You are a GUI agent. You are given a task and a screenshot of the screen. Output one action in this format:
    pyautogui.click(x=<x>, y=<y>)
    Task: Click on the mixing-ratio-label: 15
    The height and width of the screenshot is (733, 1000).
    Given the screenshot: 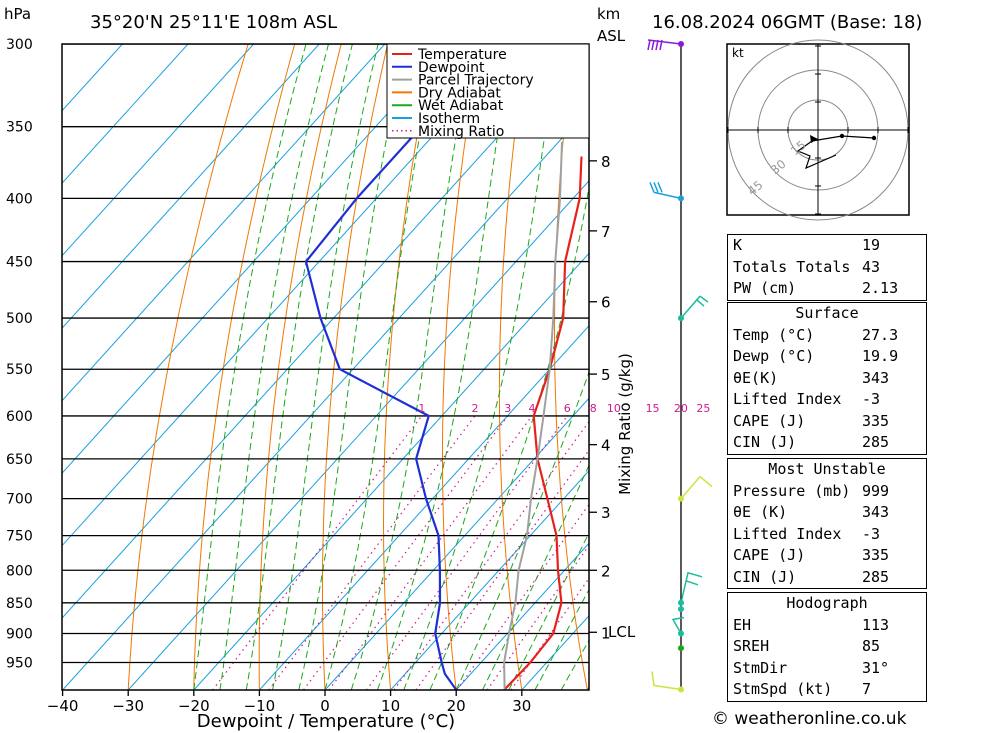 What is the action you would take?
    pyautogui.click(x=653, y=408)
    